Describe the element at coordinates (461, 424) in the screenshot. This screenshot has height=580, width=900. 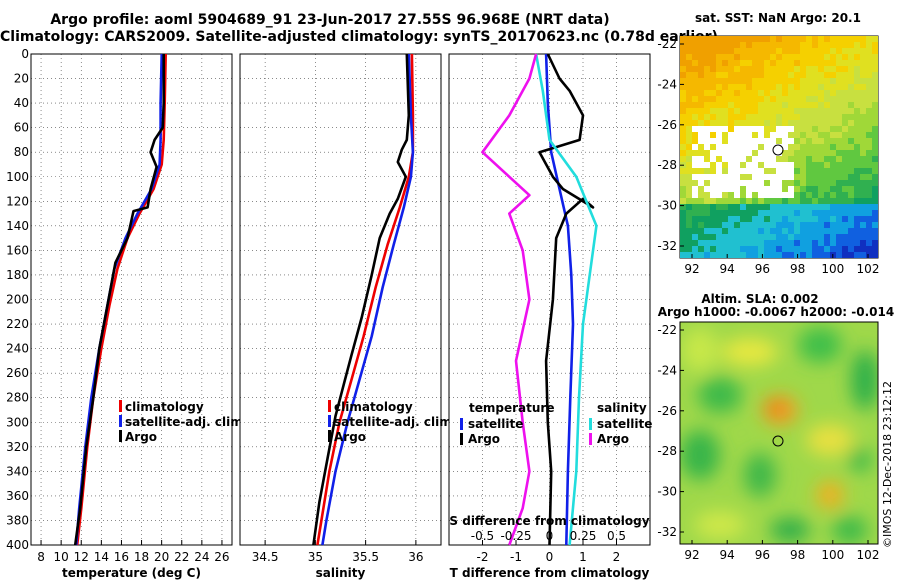
I see `legend-swatch-t-satellite` at that location.